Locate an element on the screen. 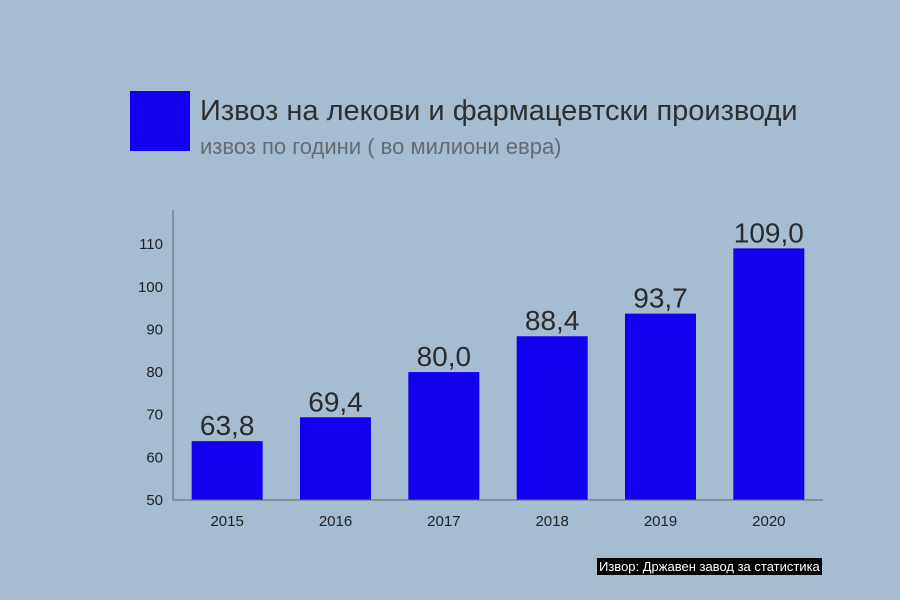 Image resolution: width=900 pixels, height=600 pixels. y-tick-label: 70 is located at coordinates (154, 415).